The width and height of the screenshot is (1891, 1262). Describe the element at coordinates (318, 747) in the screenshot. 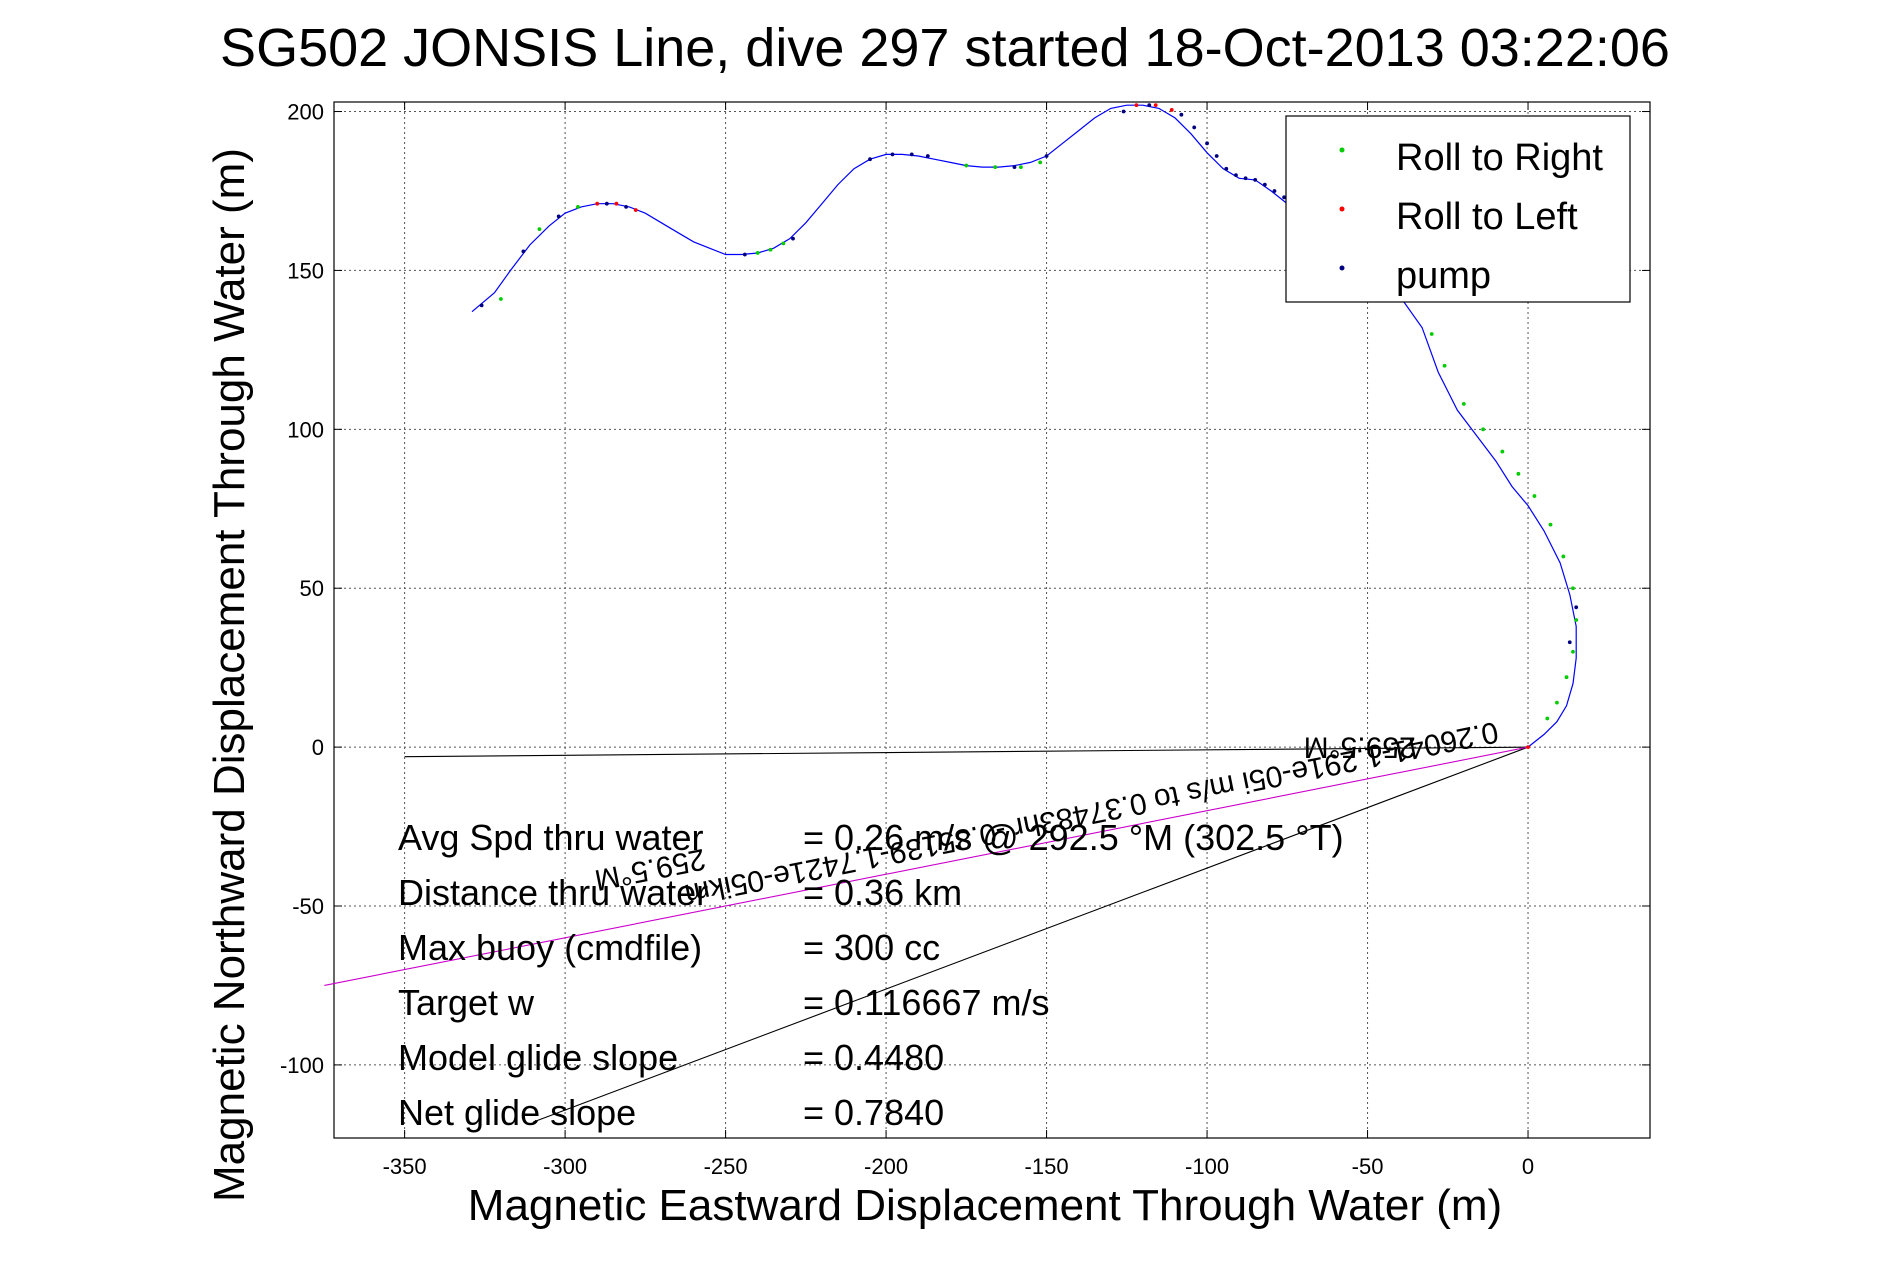

I see `y-tick-label: 0` at that location.